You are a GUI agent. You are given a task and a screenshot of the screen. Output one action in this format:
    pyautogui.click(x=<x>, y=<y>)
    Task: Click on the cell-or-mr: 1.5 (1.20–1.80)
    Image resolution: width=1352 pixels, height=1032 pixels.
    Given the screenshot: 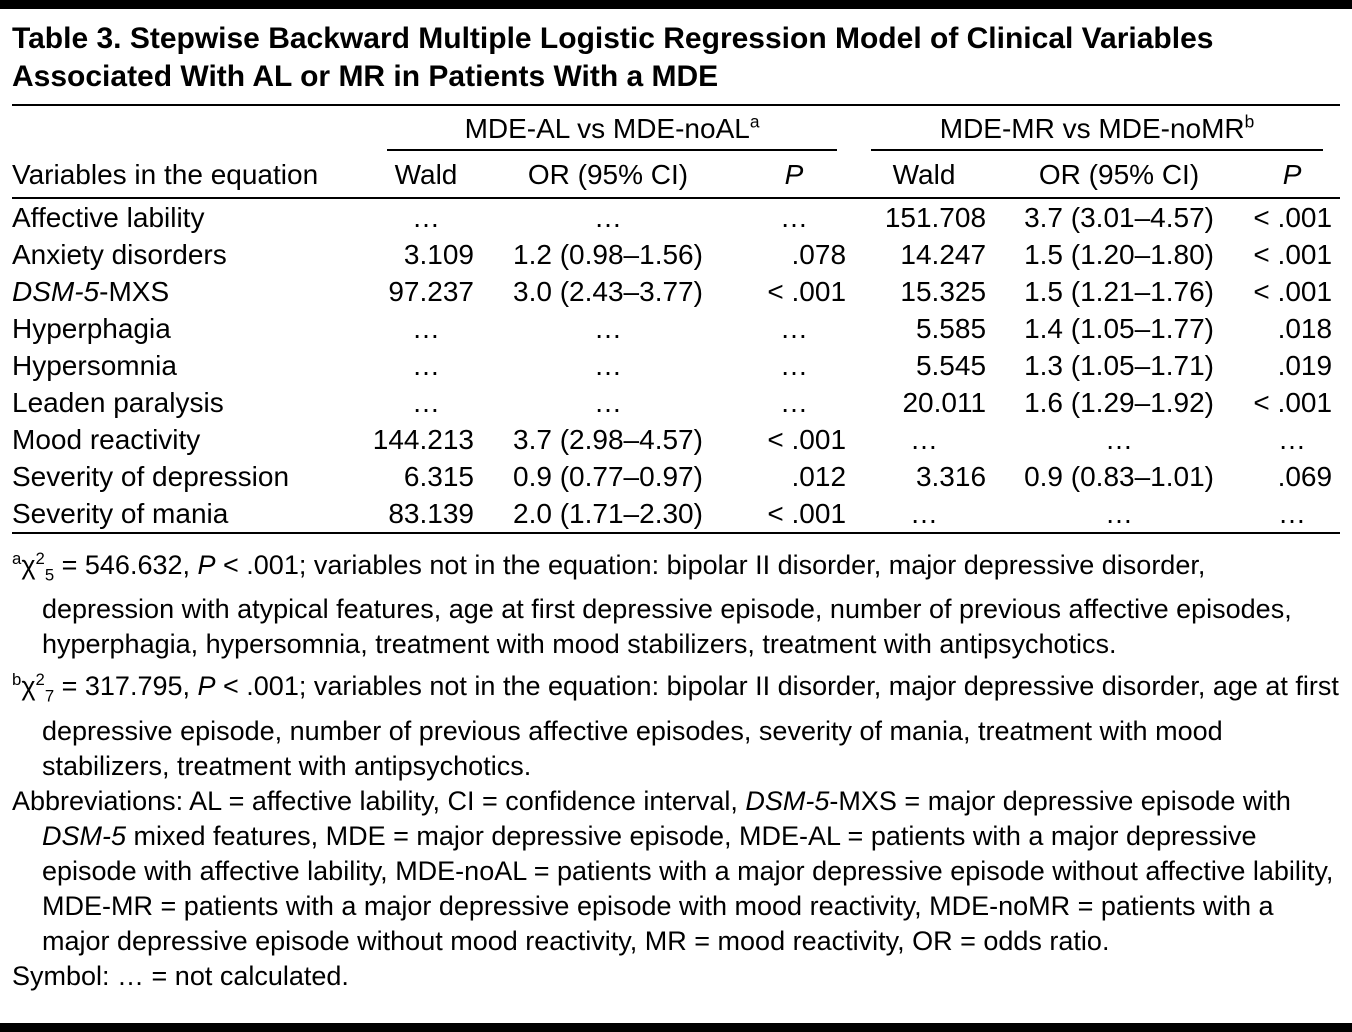 What is the action you would take?
    pyautogui.click(x=1119, y=254)
    